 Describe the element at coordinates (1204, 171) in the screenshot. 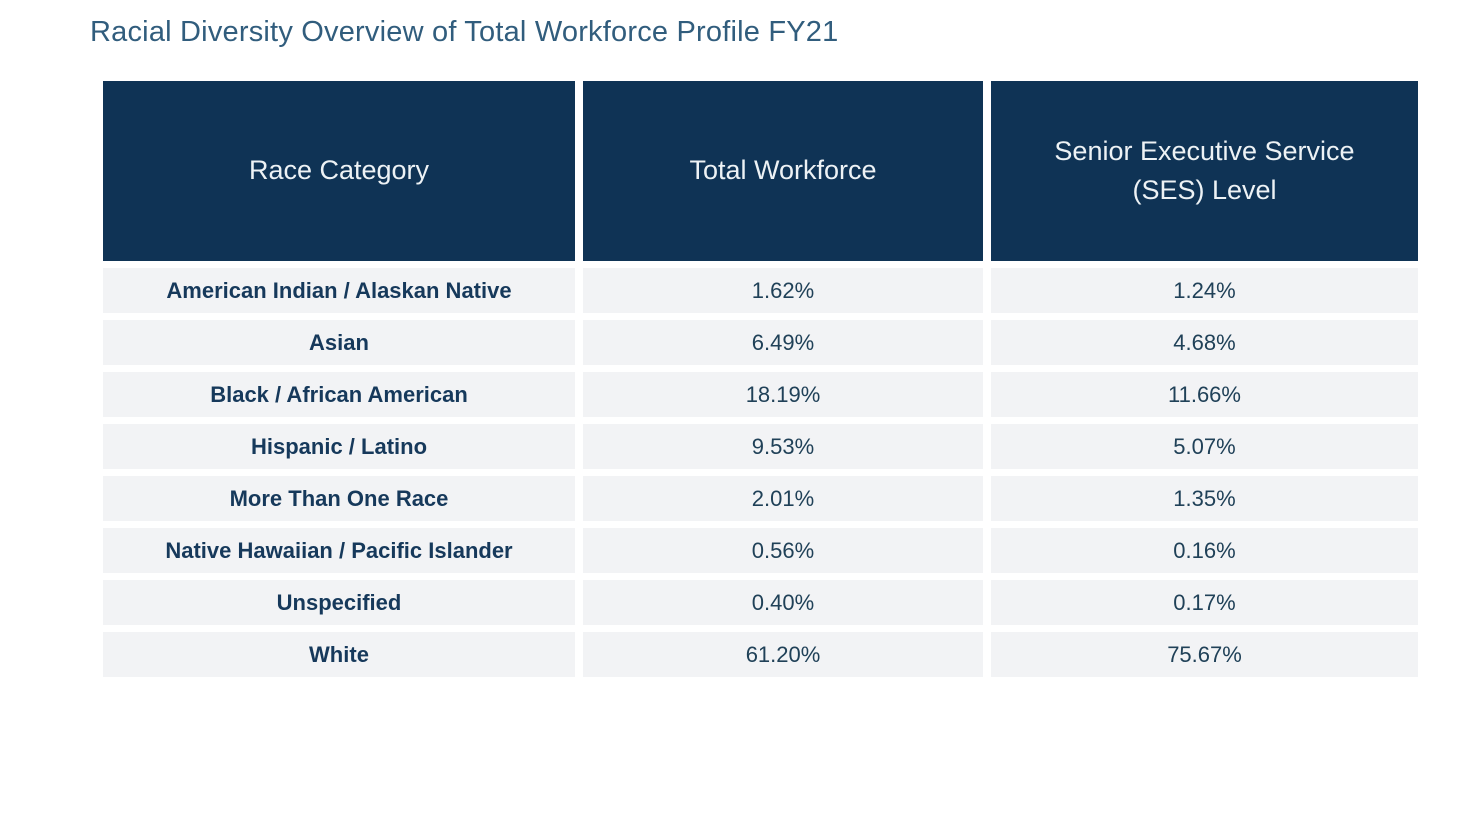

I see `column-header-ses-level: Senior Executive Service (SES) Level` at that location.